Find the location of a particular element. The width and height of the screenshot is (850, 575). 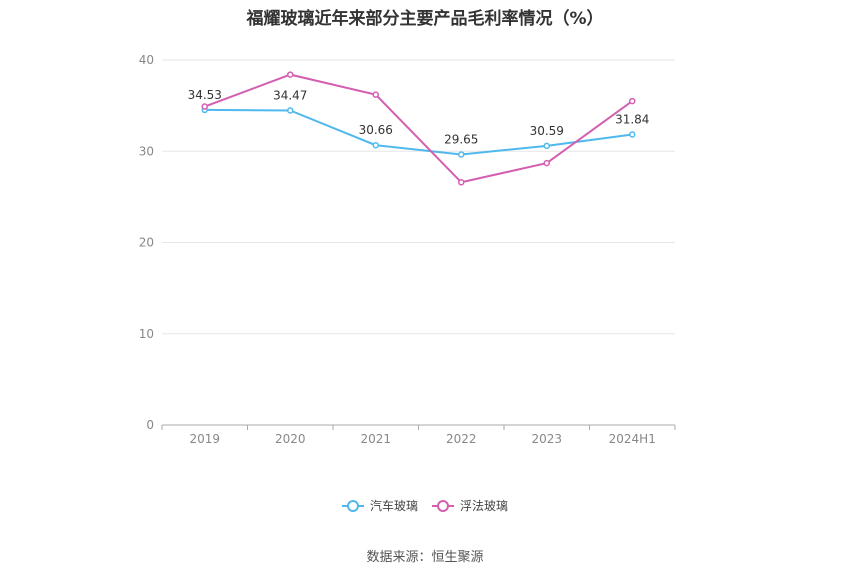

data-label: 34.47 is located at coordinates (290, 95).